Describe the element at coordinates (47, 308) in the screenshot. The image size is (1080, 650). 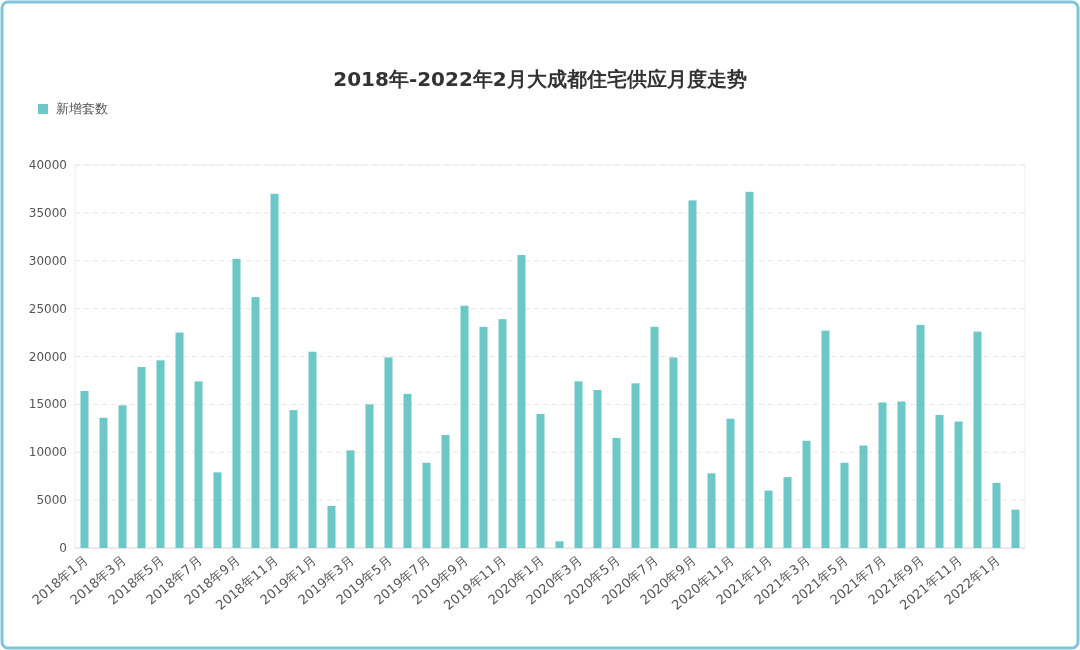
I see `y-tick-label: 25000` at that location.